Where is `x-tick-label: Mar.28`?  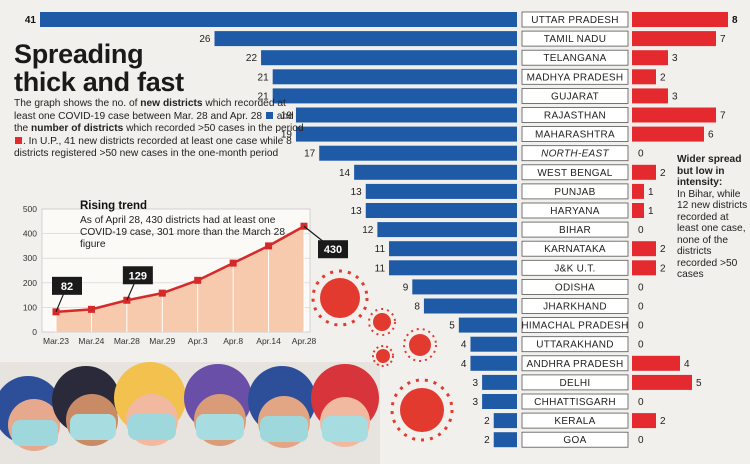 x-tick-label: Mar.28 is located at coordinates (127, 341).